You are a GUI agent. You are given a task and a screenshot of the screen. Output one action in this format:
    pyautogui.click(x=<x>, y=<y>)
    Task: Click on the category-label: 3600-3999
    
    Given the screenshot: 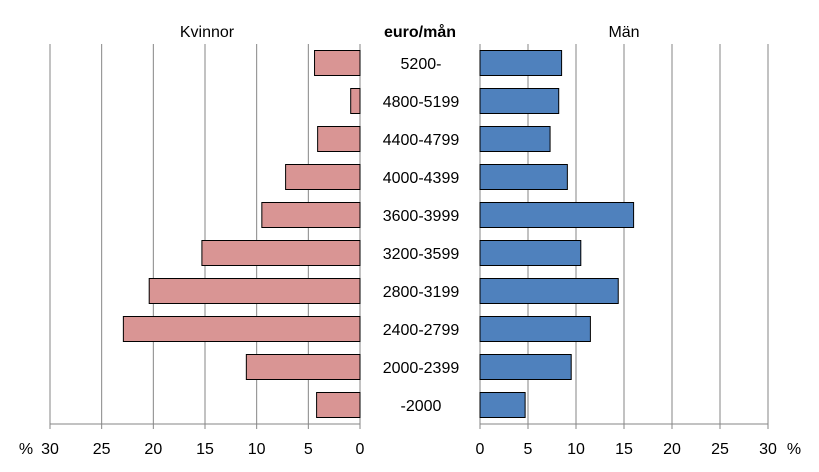 What is the action you would take?
    pyautogui.click(x=421, y=216)
    